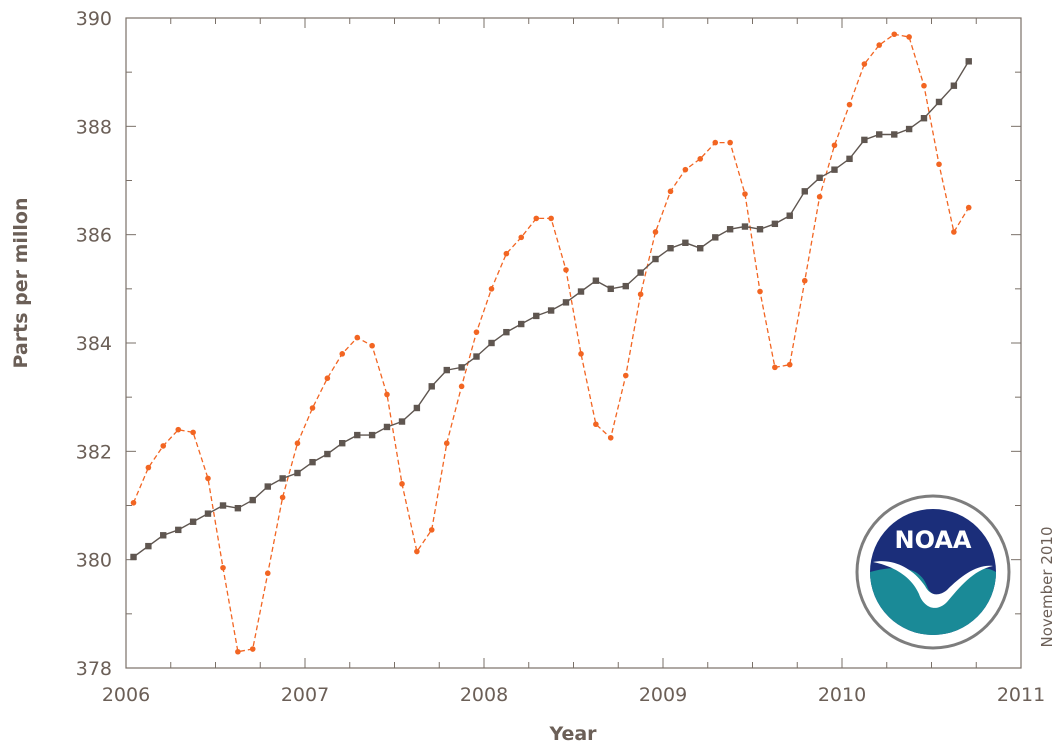  I want to click on y-tick-label: 390, so click(94, 19).